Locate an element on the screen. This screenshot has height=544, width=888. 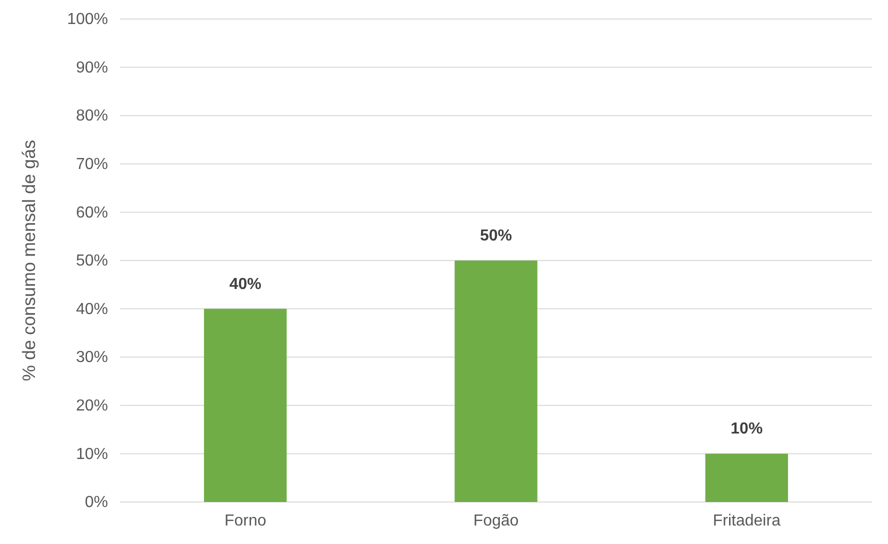
y-tick-label: 0% is located at coordinates (96, 503).